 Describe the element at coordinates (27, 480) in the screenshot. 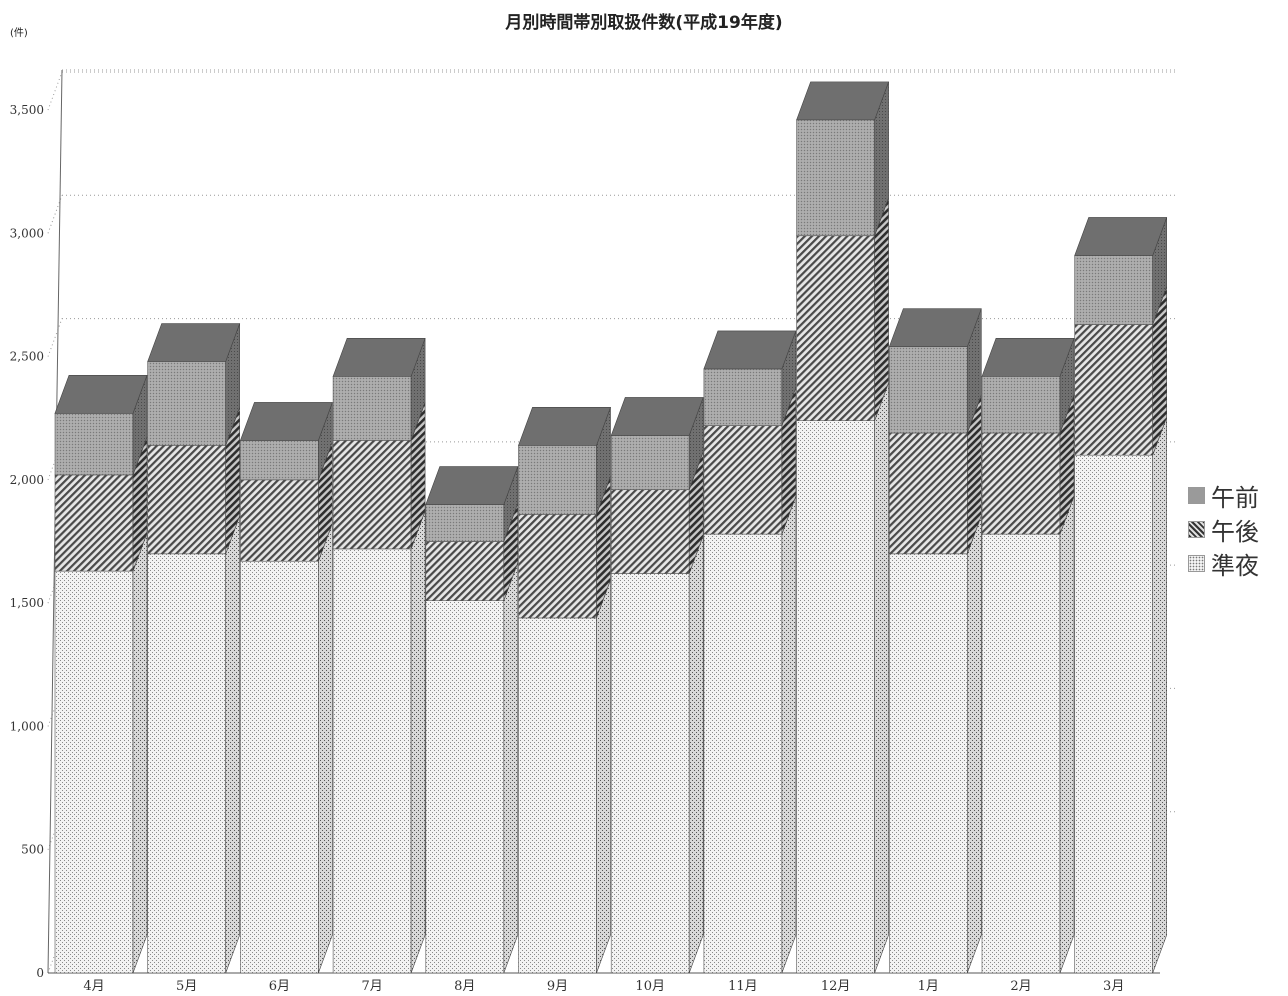

I see `y-tick-label: 2,000` at that location.